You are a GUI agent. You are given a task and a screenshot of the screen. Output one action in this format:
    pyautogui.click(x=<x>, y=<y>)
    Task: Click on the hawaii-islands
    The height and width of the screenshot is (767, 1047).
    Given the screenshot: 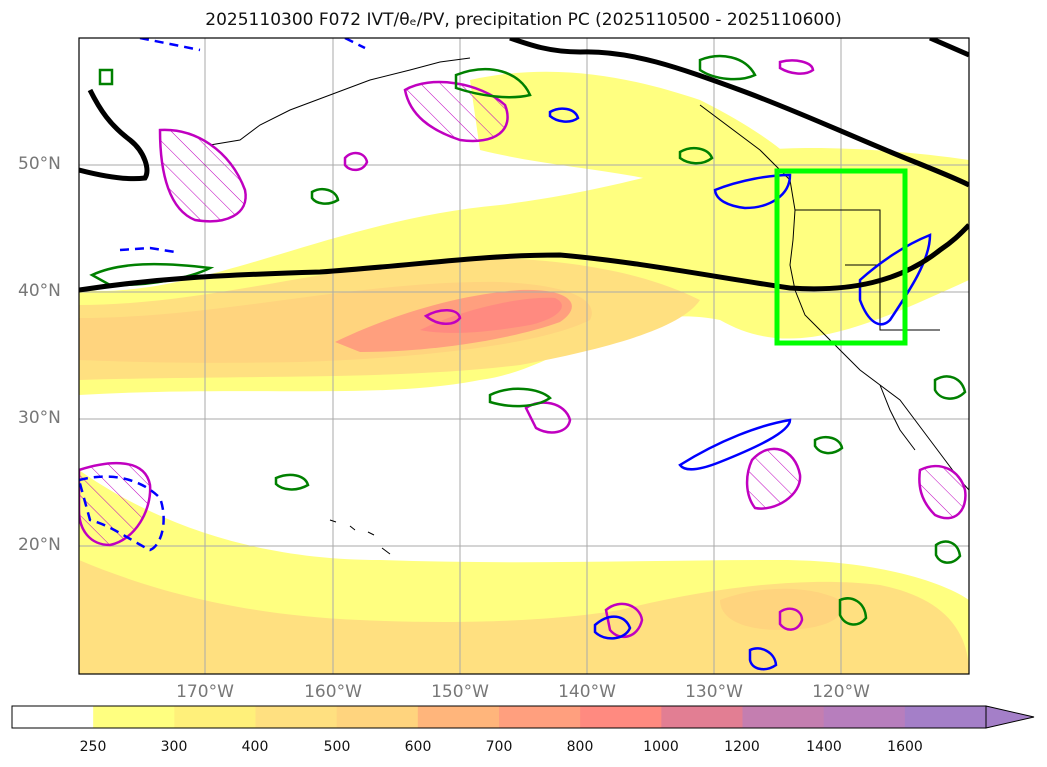 What is the action you would take?
    pyautogui.click(x=360, y=537)
    